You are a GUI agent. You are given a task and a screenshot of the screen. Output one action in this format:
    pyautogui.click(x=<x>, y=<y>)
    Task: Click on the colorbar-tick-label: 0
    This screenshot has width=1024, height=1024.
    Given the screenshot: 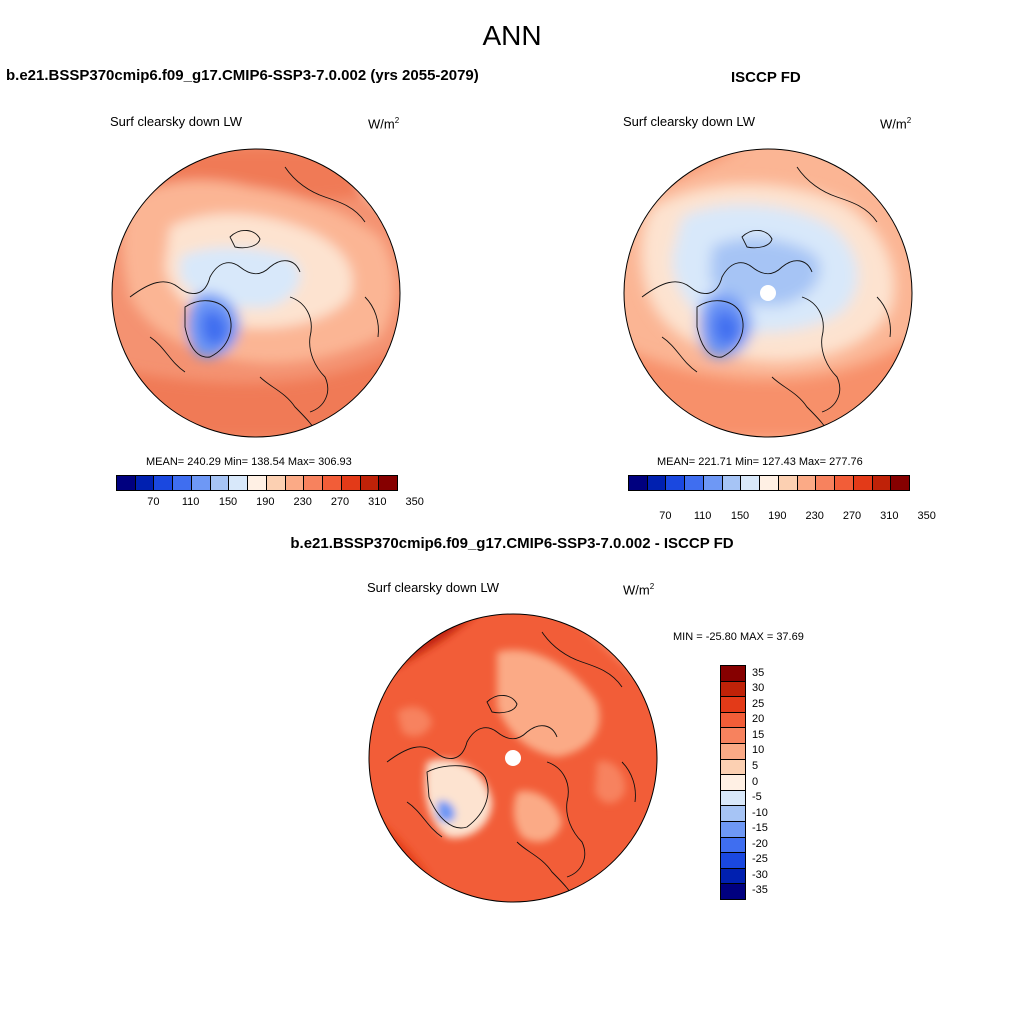 What is the action you would take?
    pyautogui.click(x=755, y=781)
    